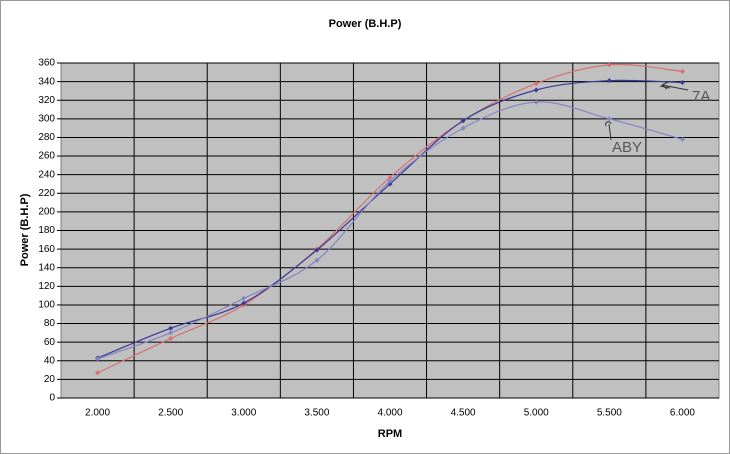  Describe the element at coordinates (46, 267) in the screenshot. I see `y-tick-label: 140` at that location.